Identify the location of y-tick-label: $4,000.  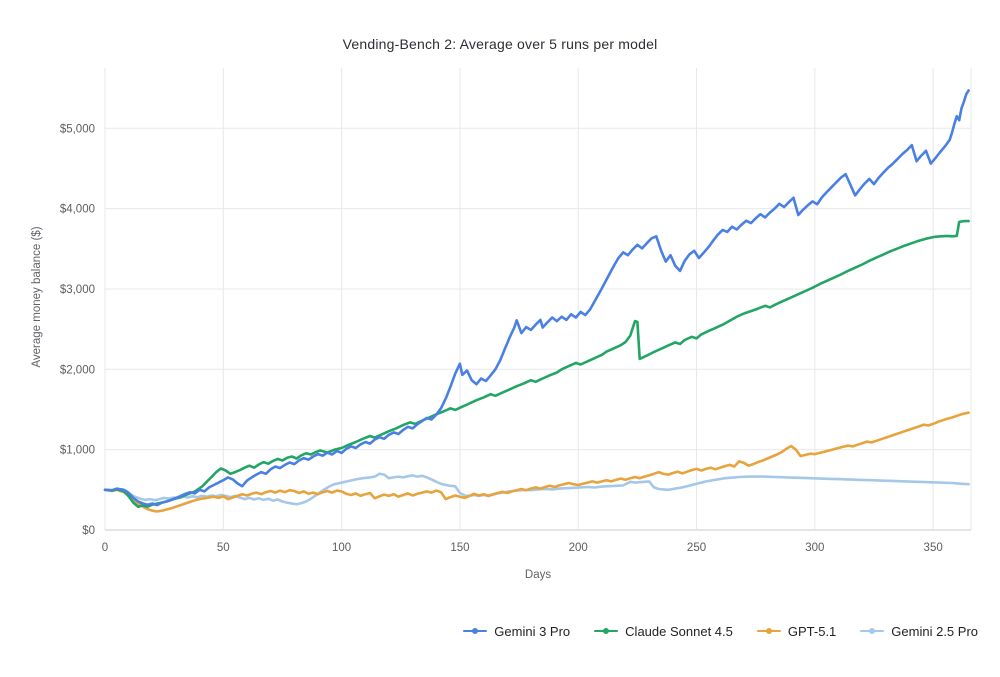
(77, 210).